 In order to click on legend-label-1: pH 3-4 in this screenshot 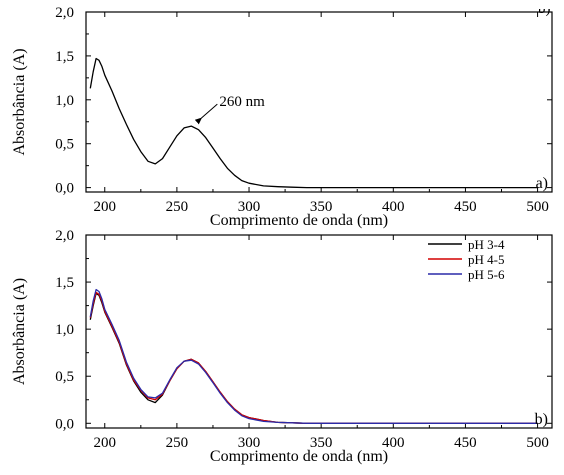, I will do `click(486, 244)`.